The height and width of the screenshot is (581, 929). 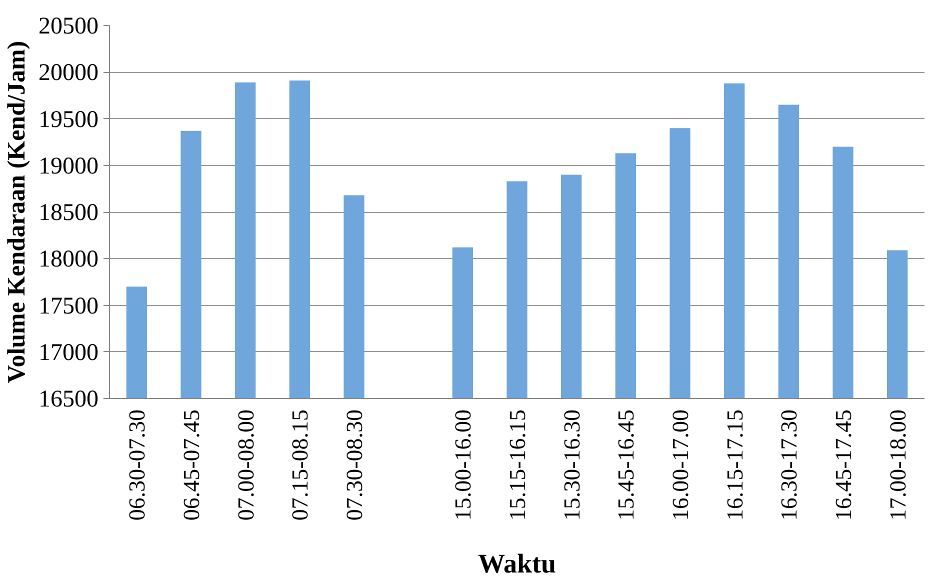 What do you see at coordinates (789, 465) in the screenshot?
I see `x-tick-label: 16.30-17.30` at bounding box center [789, 465].